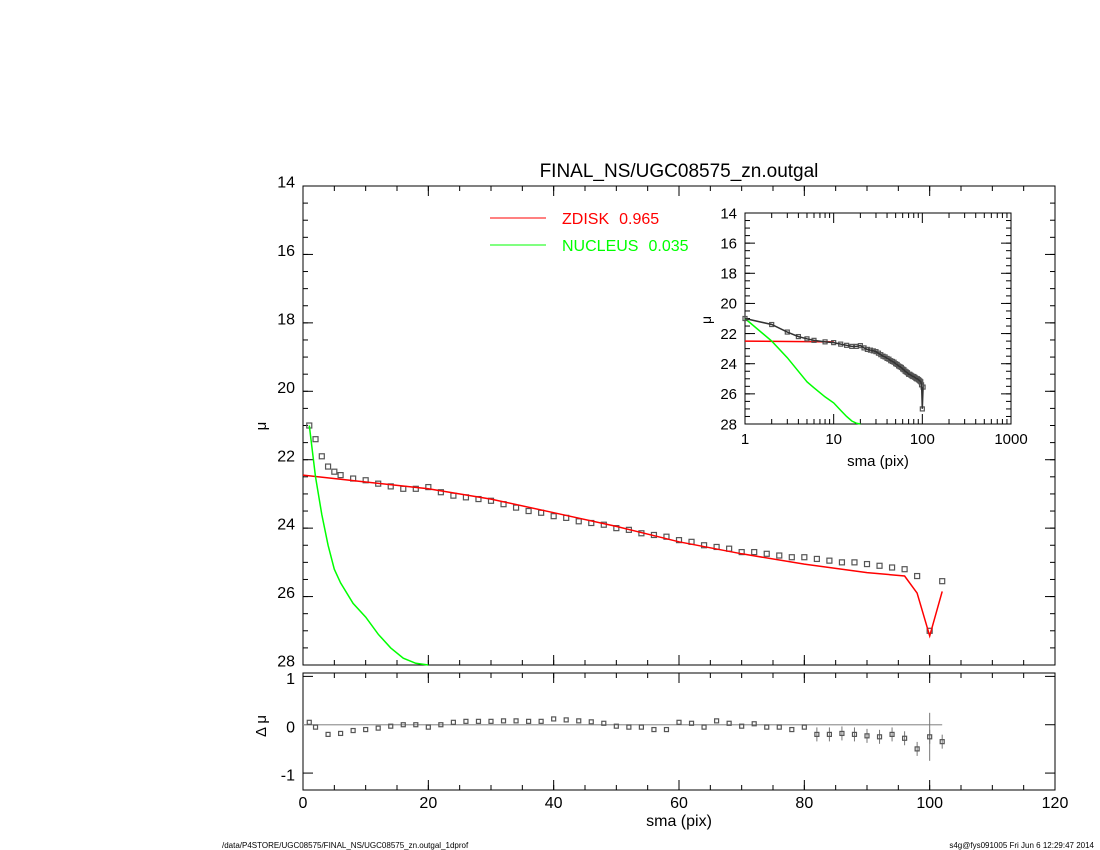  What do you see at coordinates (706, 320) in the screenshot?
I see `inset-y-axis-label: μ` at bounding box center [706, 320].